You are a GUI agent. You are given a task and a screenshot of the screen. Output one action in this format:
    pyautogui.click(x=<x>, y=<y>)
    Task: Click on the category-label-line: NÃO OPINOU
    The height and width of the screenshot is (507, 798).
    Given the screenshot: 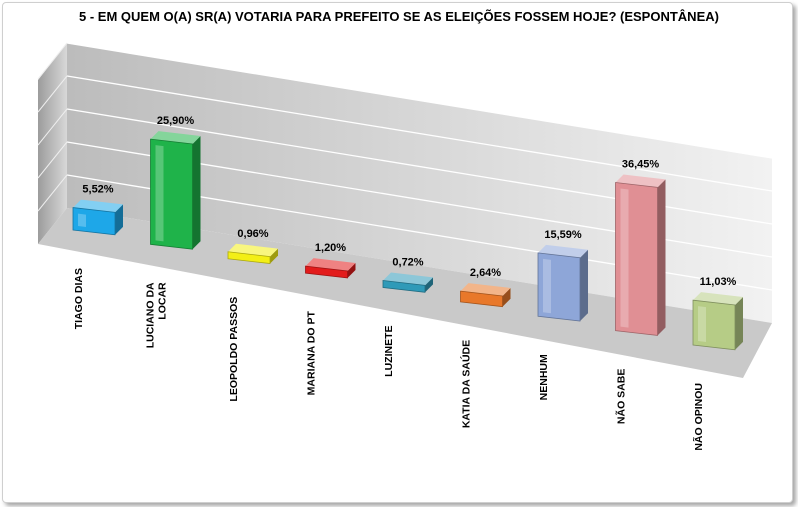 What is the action you would take?
    pyautogui.click(x=698, y=417)
    